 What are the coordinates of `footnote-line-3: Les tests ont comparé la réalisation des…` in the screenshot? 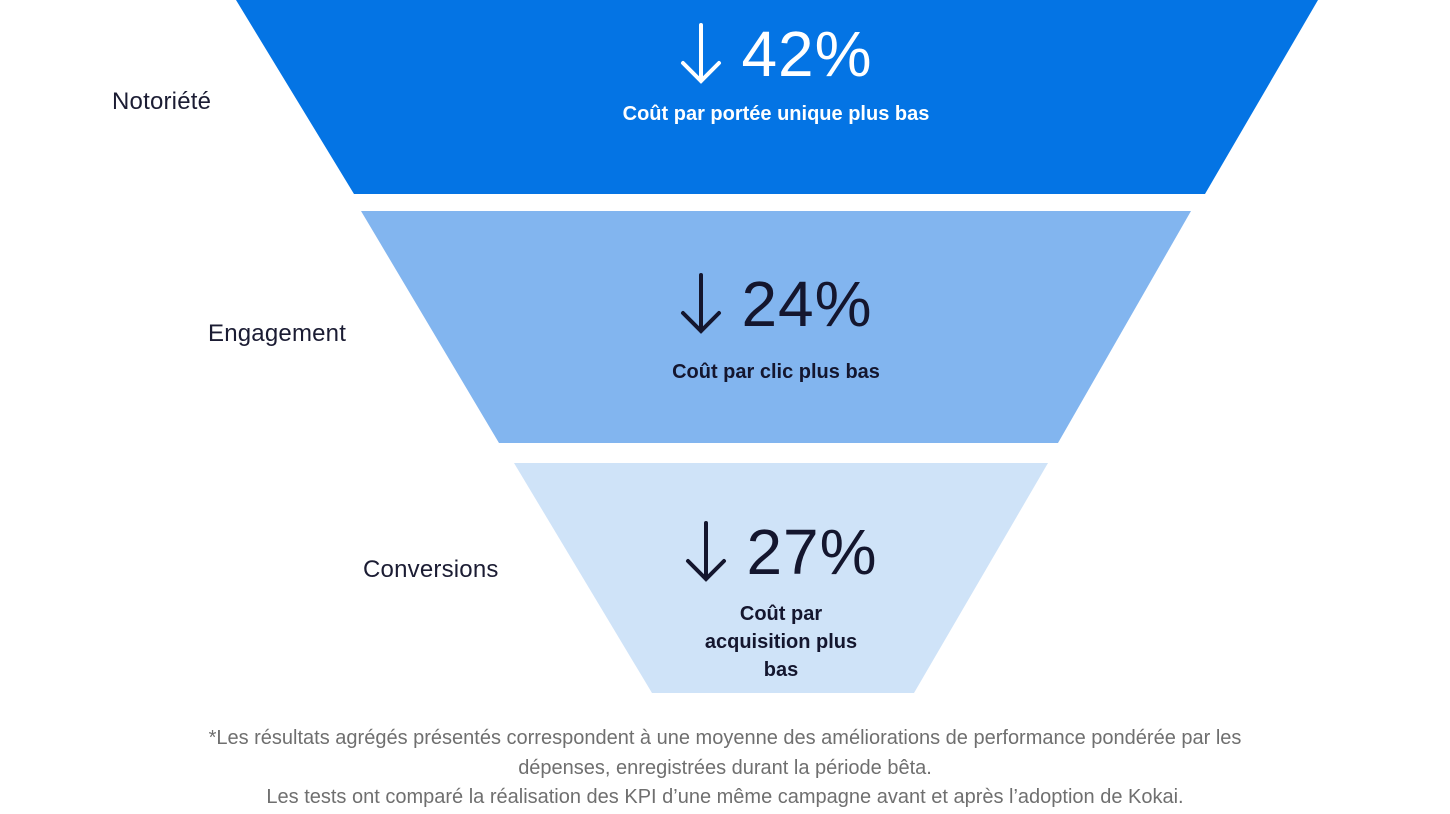 It's located at (725, 797).